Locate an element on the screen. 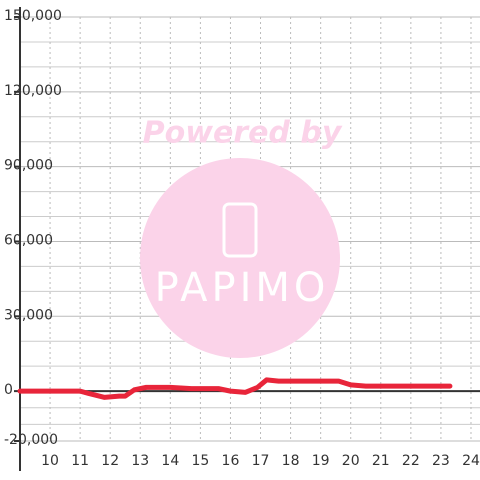 The image size is (480, 480). x-tick-label: 12 is located at coordinates (110, 461).